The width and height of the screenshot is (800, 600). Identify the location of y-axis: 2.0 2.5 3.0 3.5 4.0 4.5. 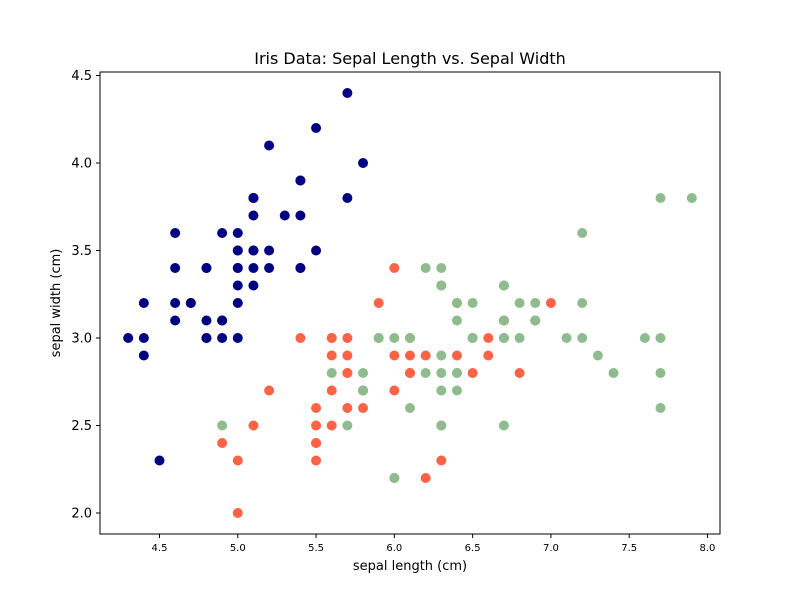
(85, 295).